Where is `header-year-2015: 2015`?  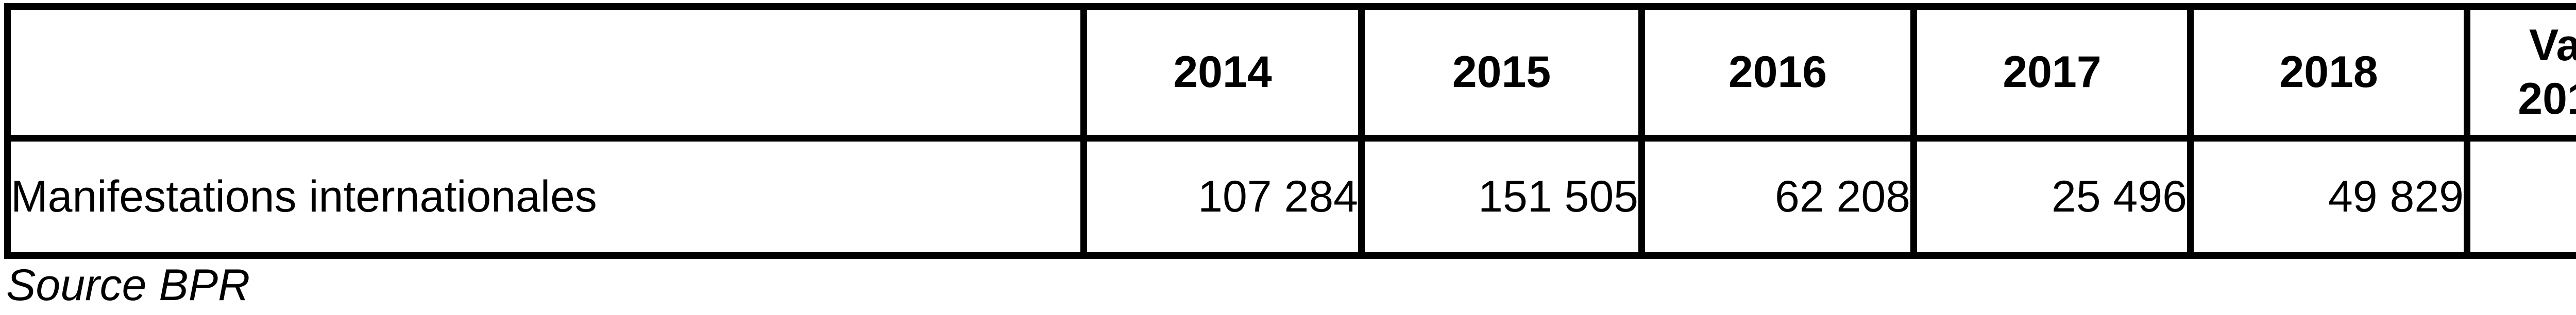 header-year-2015: 2015 is located at coordinates (1502, 72).